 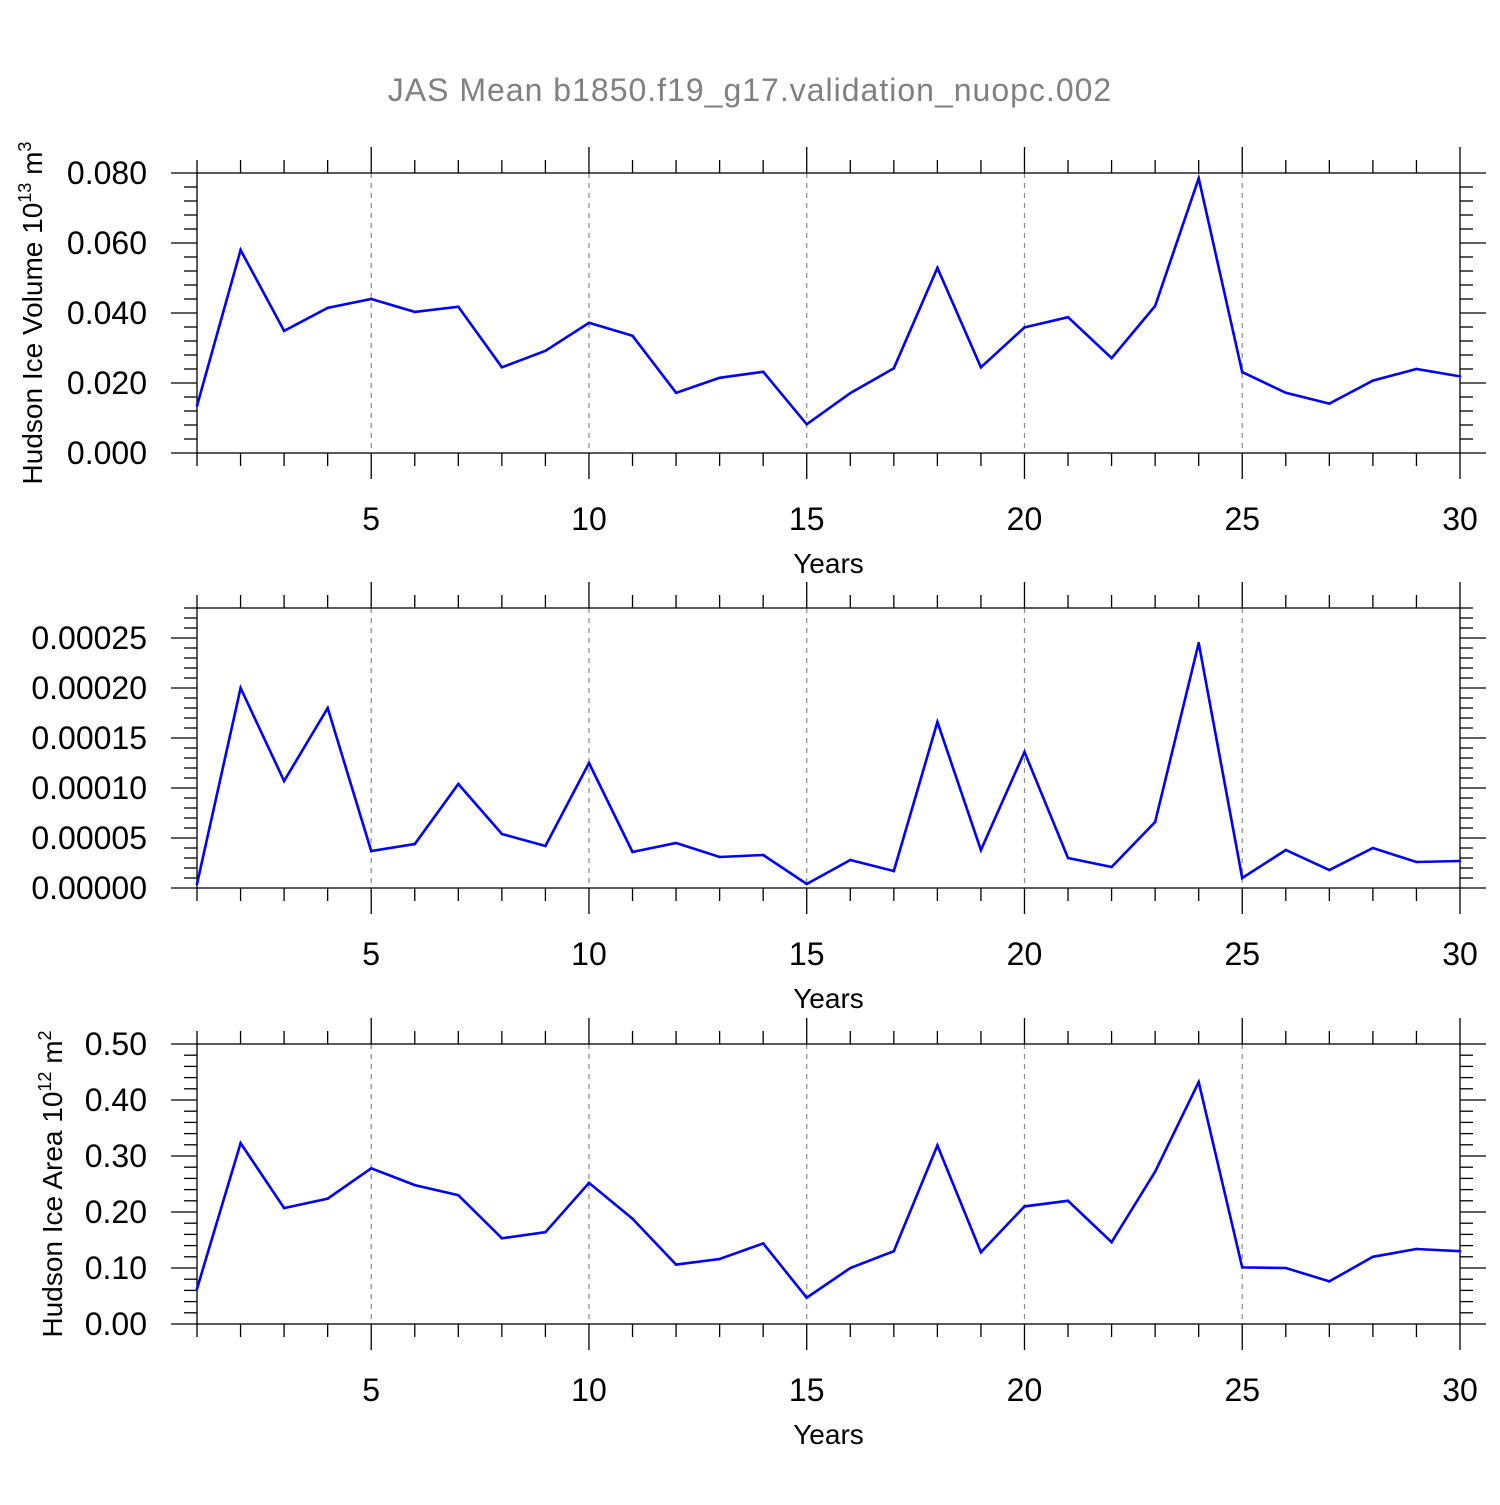 What do you see at coordinates (107, 383) in the screenshot?
I see `y-tick-label: 0.020` at bounding box center [107, 383].